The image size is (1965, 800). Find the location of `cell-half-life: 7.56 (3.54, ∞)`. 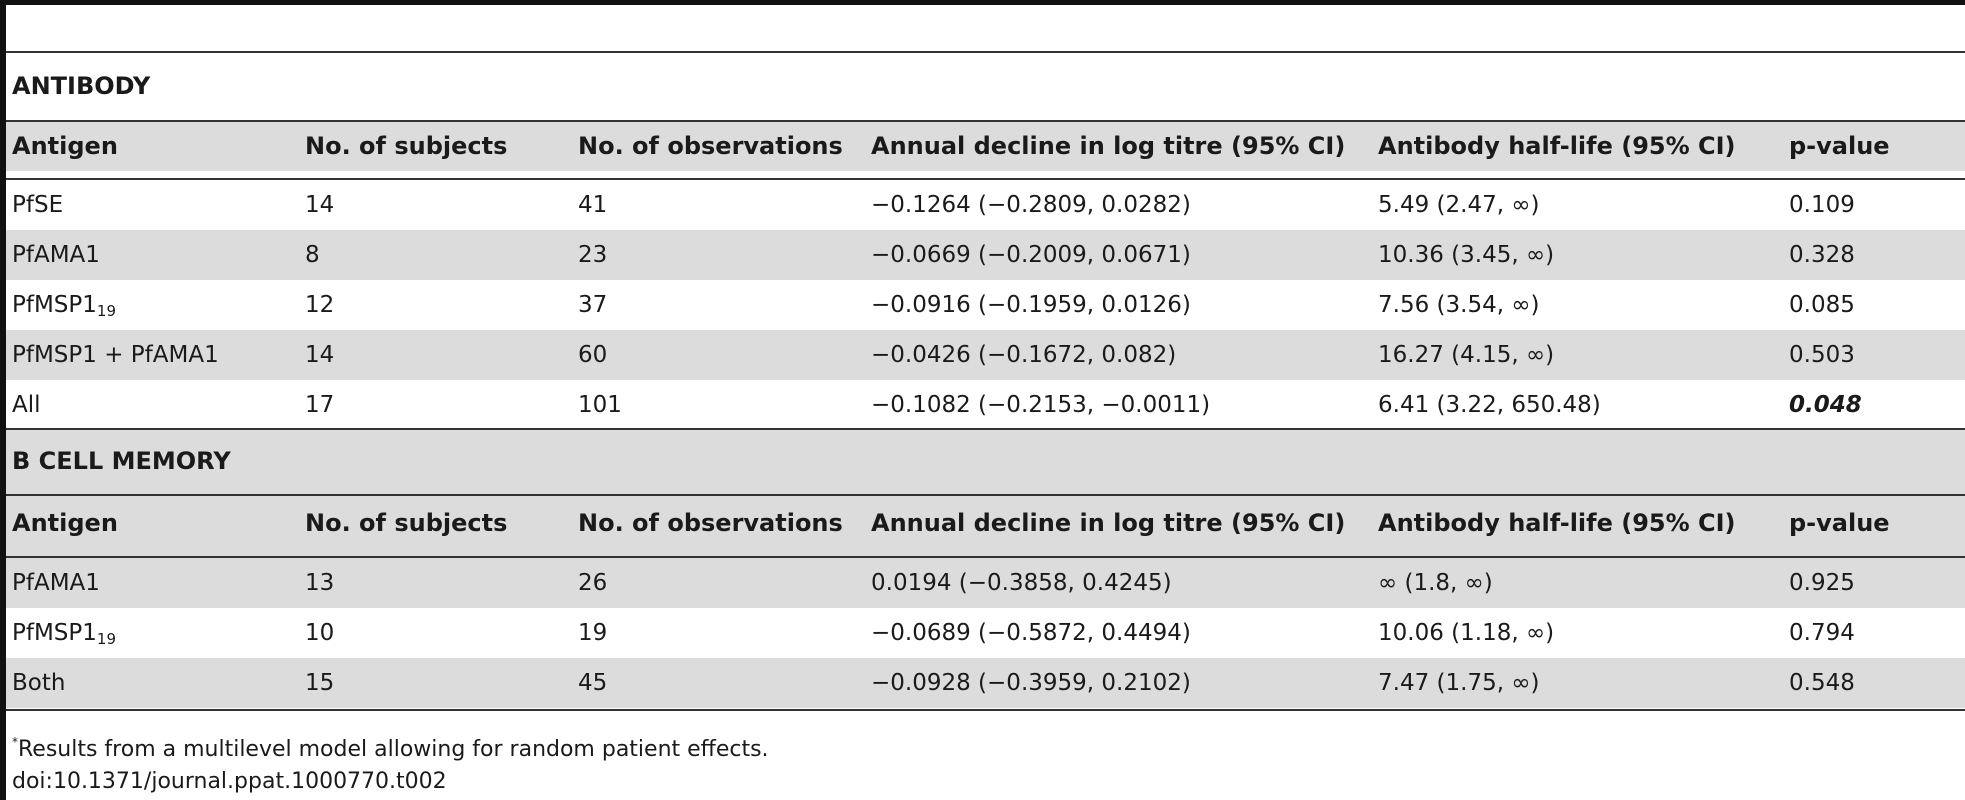

cell-half-life: 7.56 (3.54, ∞) is located at coordinates (1459, 305).